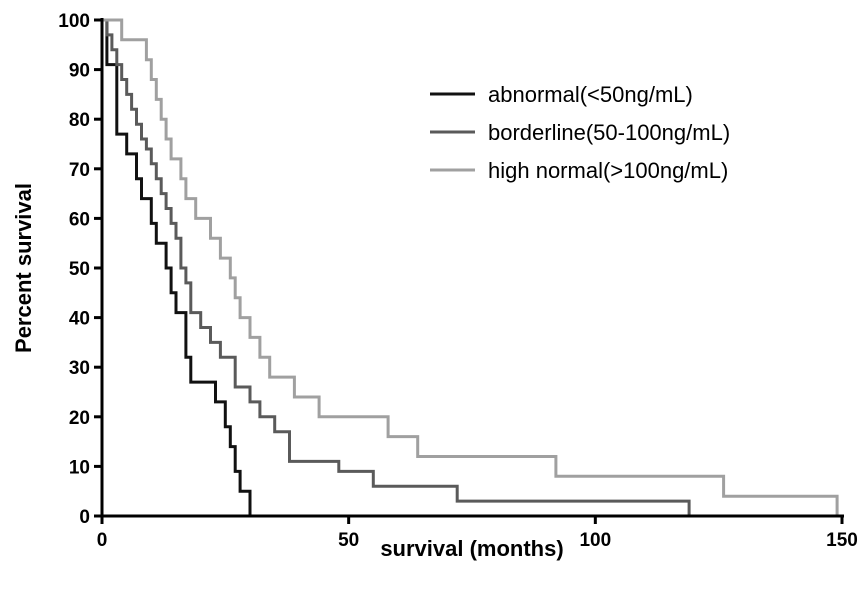  Describe the element at coordinates (79, 219) in the screenshot. I see `y-tick-label: 60` at that location.